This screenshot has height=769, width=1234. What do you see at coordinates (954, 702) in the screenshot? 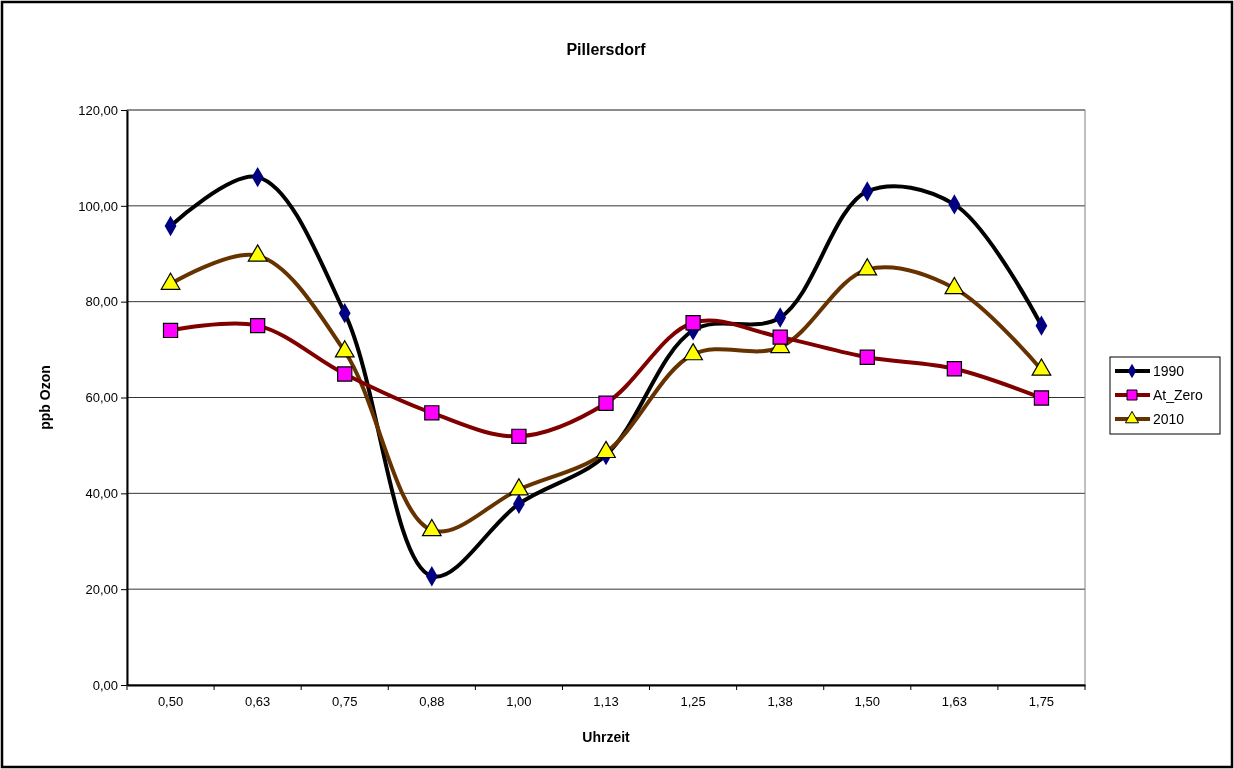
I see `x-tick-label: 1,63` at bounding box center [954, 702].